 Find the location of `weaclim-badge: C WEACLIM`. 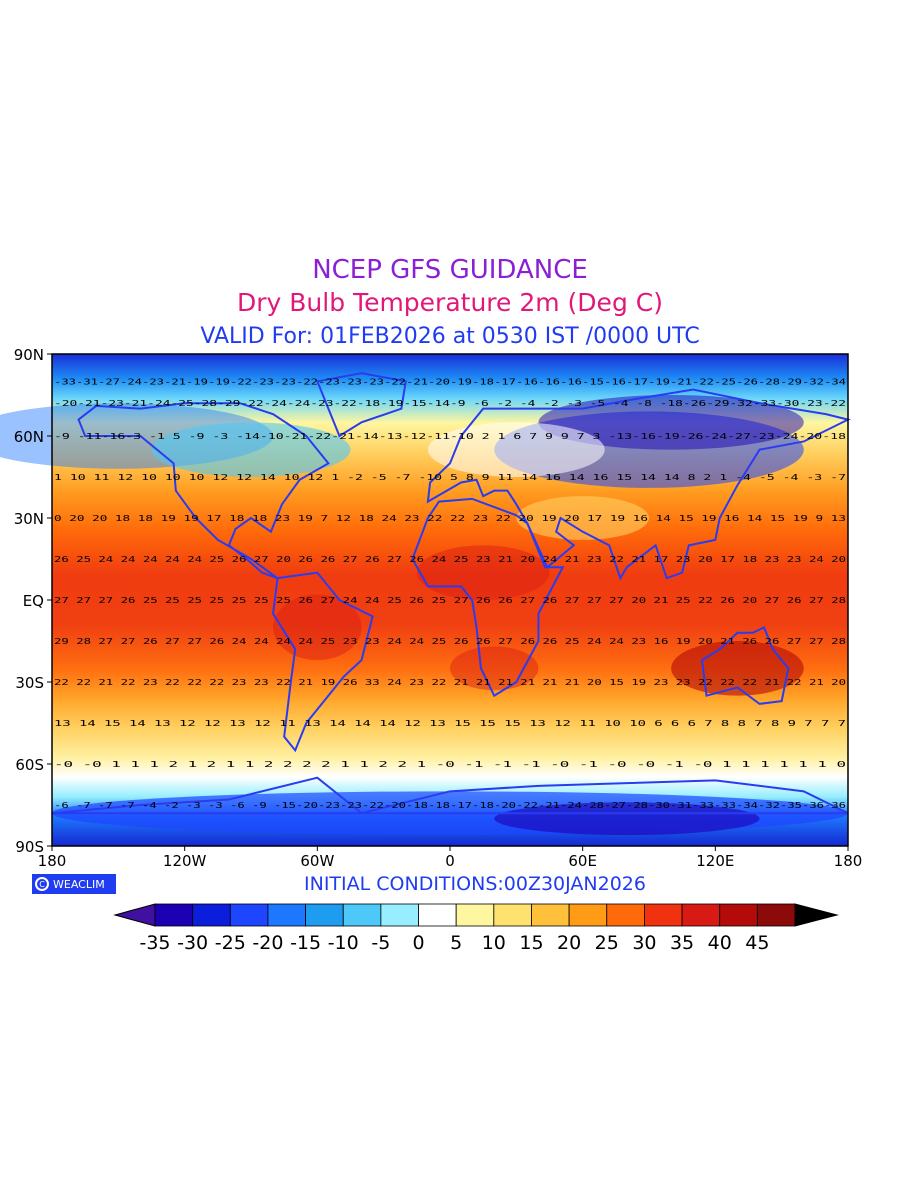

weaclim-badge: C WEACLIM is located at coordinates (74, 884).